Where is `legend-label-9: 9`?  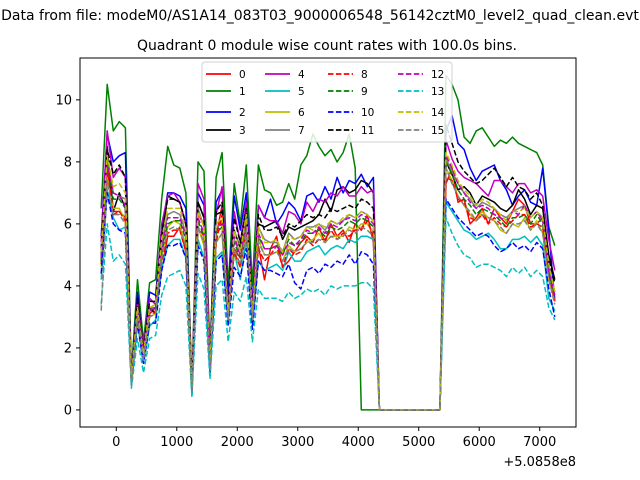
legend-label-9: 9 is located at coordinates (364, 92).